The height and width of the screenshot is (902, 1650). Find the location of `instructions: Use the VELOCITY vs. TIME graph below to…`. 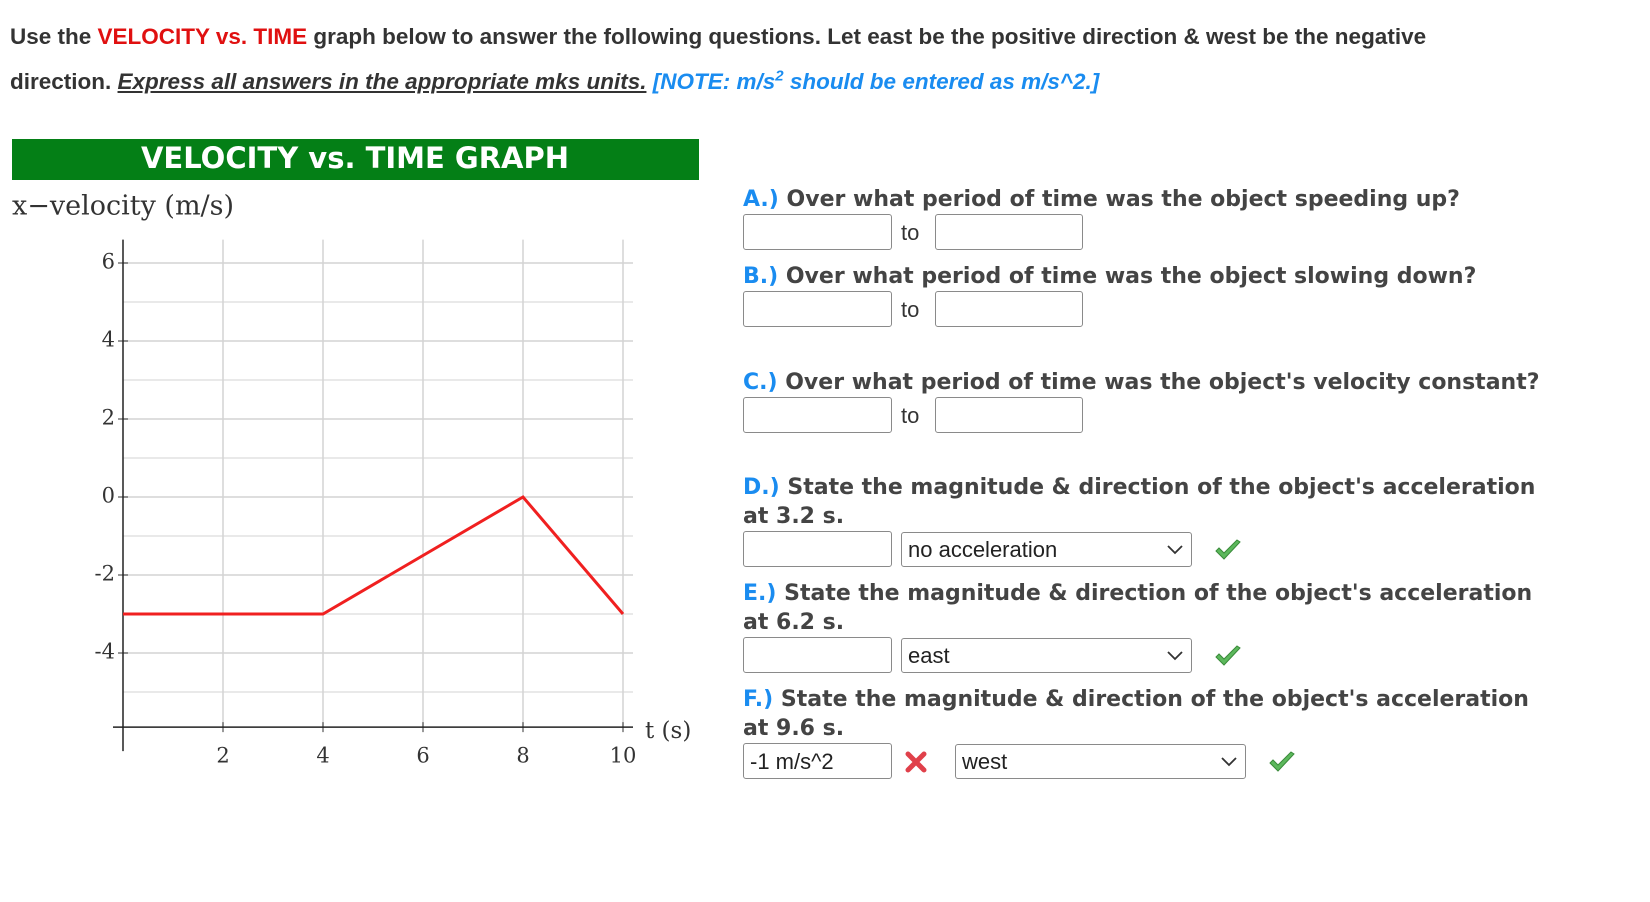

instructions: Use the VELOCITY vs. TIME graph below to… is located at coordinates (750, 59).